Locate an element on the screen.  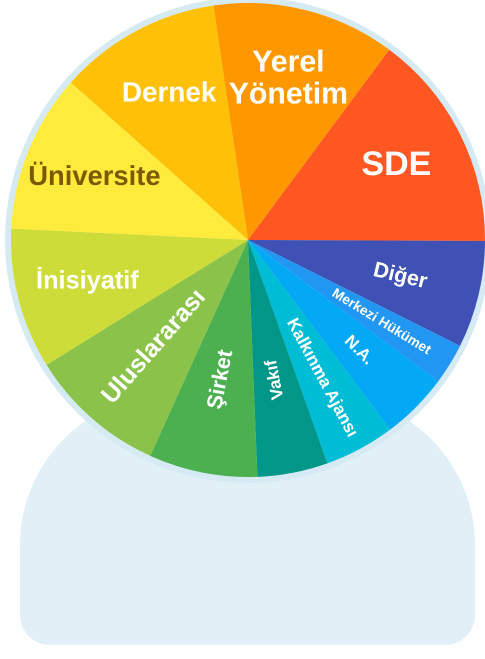
slice-label: Üniversite is located at coordinates (94, 175).